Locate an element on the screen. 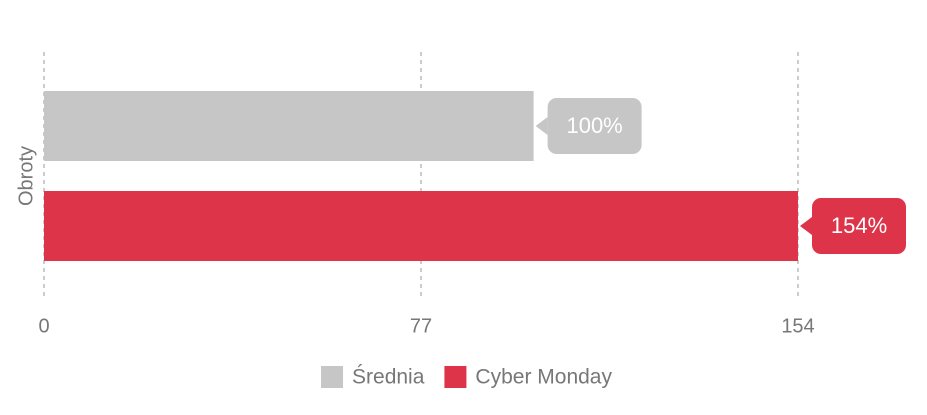 The image size is (927, 415). legend-label: Średnia is located at coordinates (388, 377).